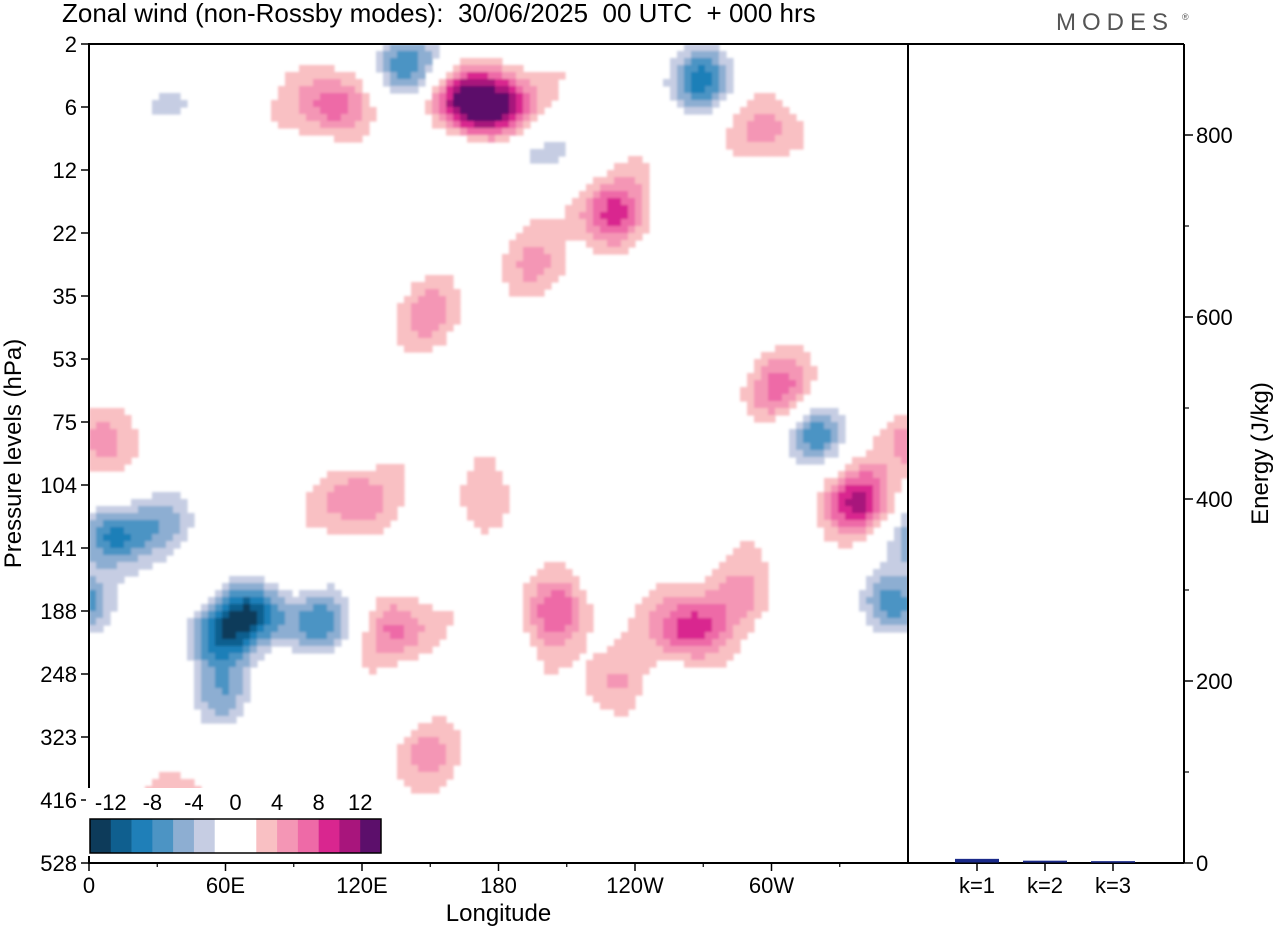  What do you see at coordinates (235, 802) in the screenshot?
I see `colorbar-label: 0` at bounding box center [235, 802].